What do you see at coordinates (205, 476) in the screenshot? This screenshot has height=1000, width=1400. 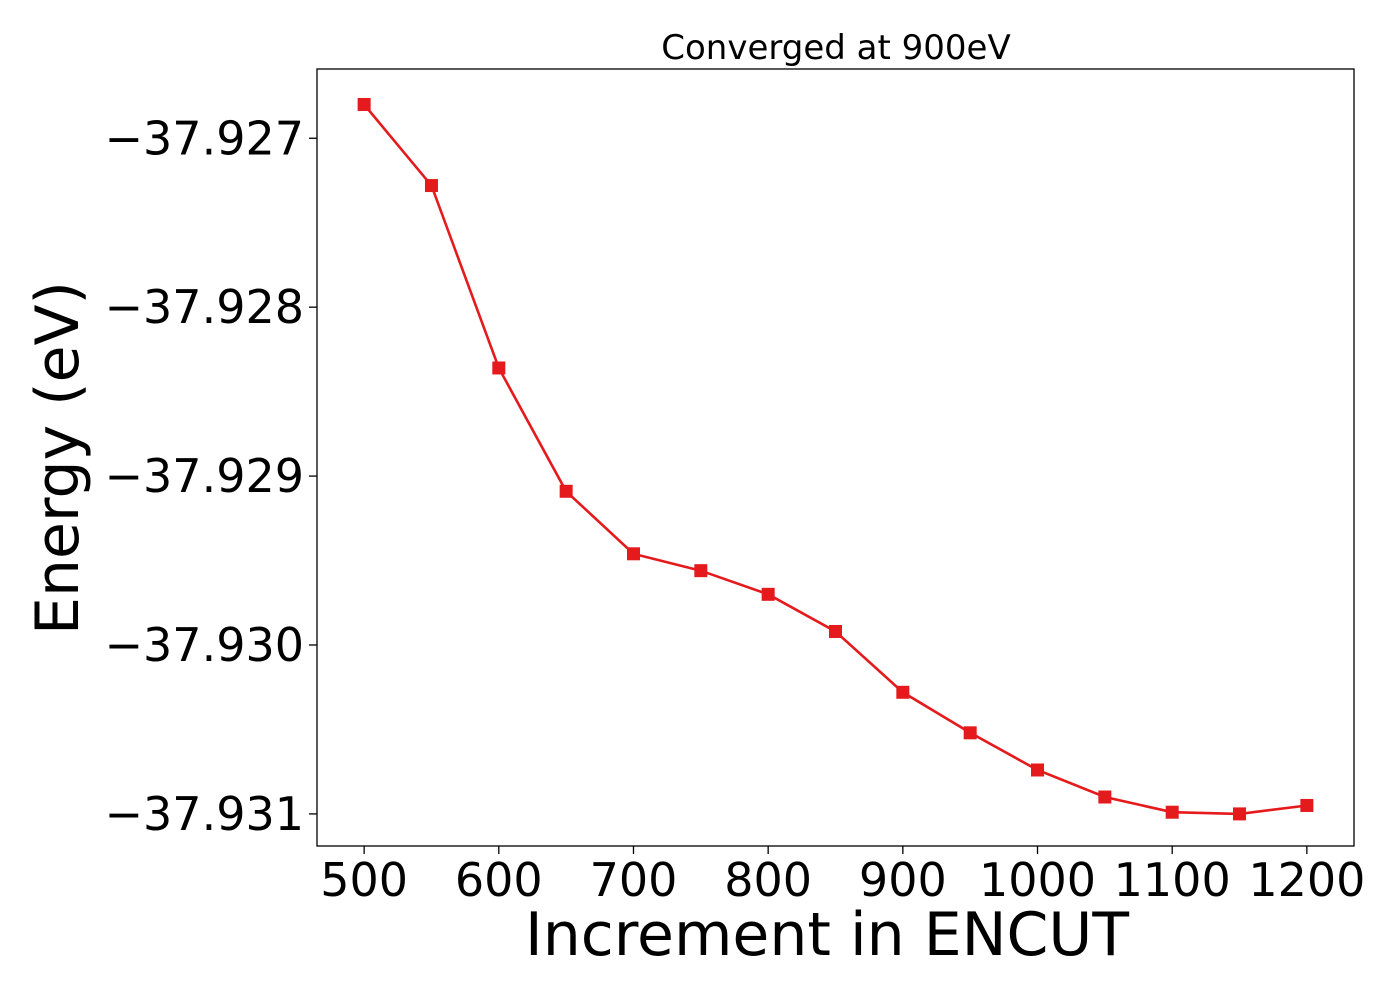 I see `y-tick-label: −37.929` at bounding box center [205, 476].